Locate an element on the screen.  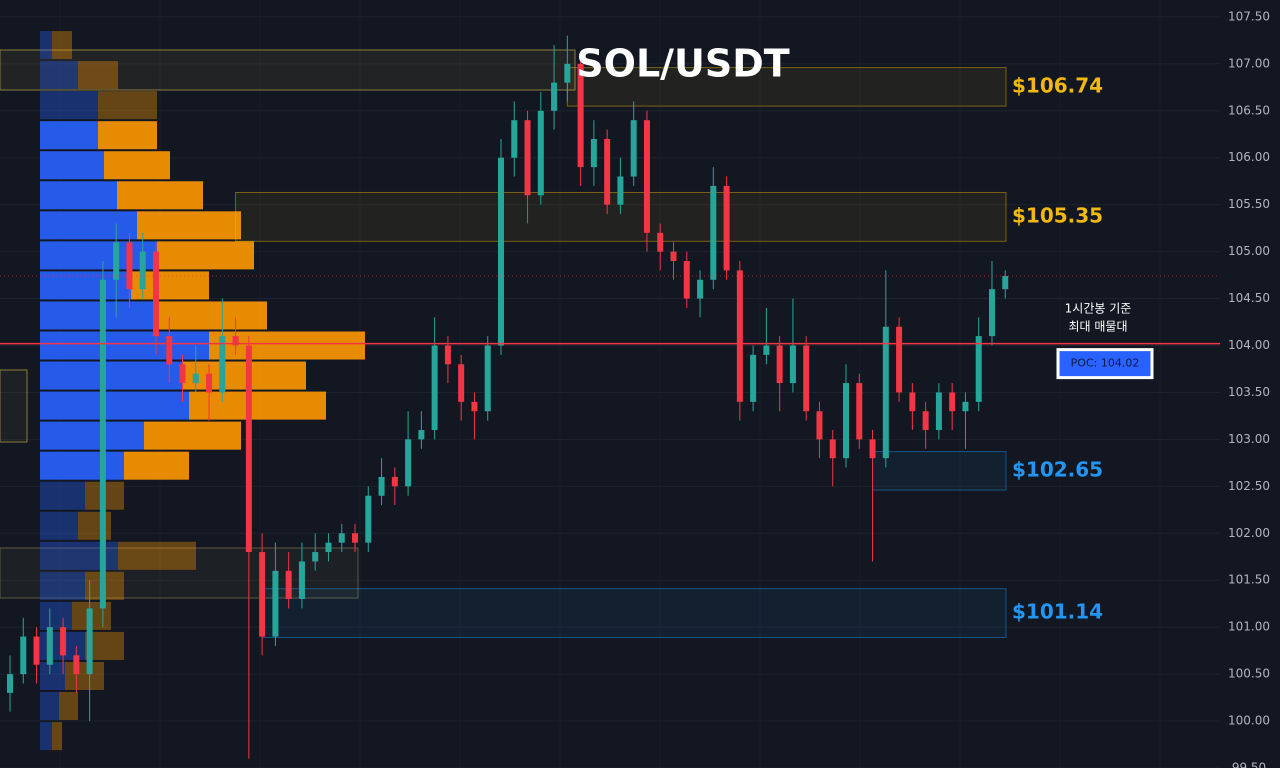
y-tick-label: 103.00 is located at coordinates (1249, 439).